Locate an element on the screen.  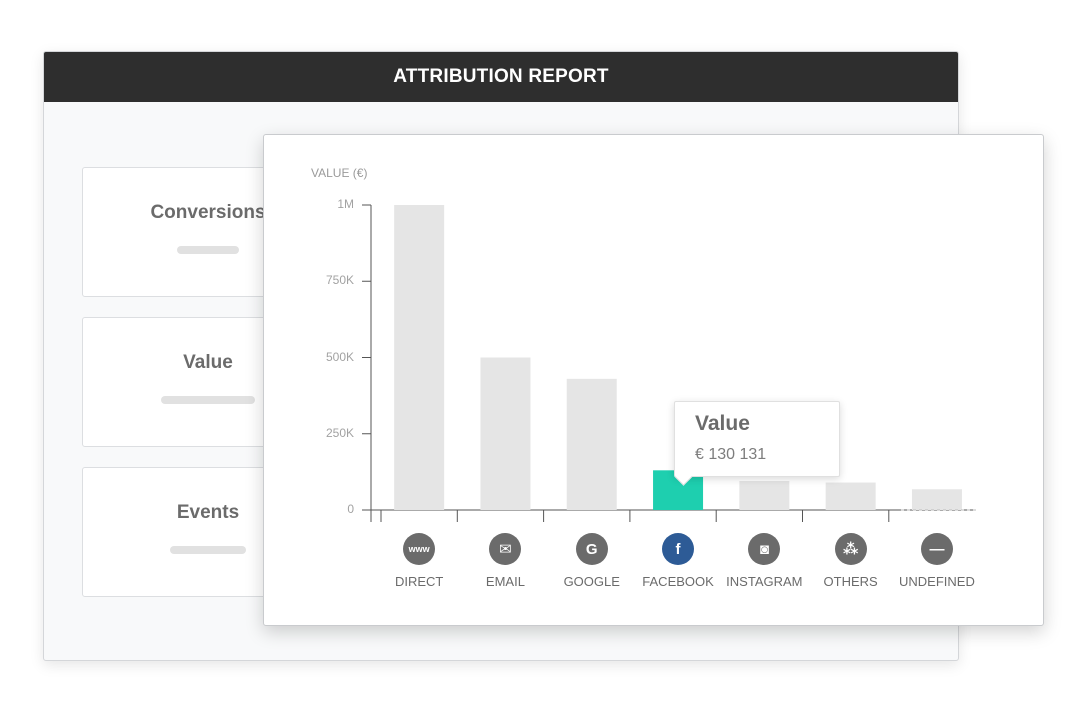
y-tick-label: 250K is located at coordinates (339, 432).